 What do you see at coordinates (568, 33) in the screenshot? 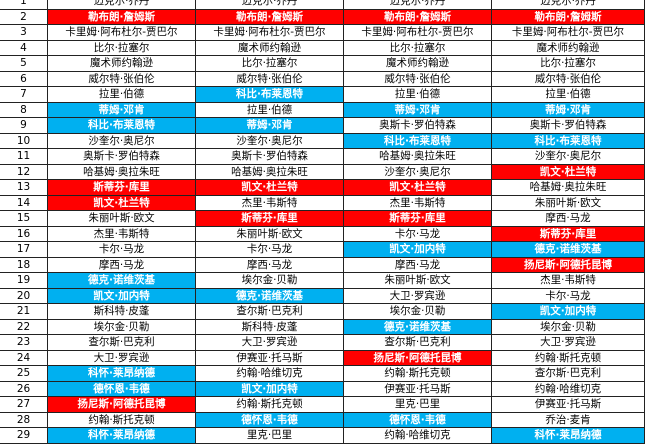
I see `player-cell: 卡里姆·阿布杜尔-贾巴尔` at bounding box center [568, 33].